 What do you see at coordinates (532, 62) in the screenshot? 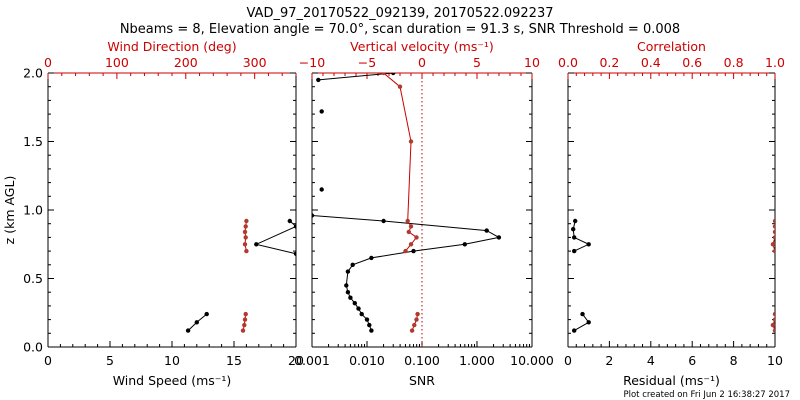
I see `x-tick-label-top: 10` at bounding box center [532, 62].